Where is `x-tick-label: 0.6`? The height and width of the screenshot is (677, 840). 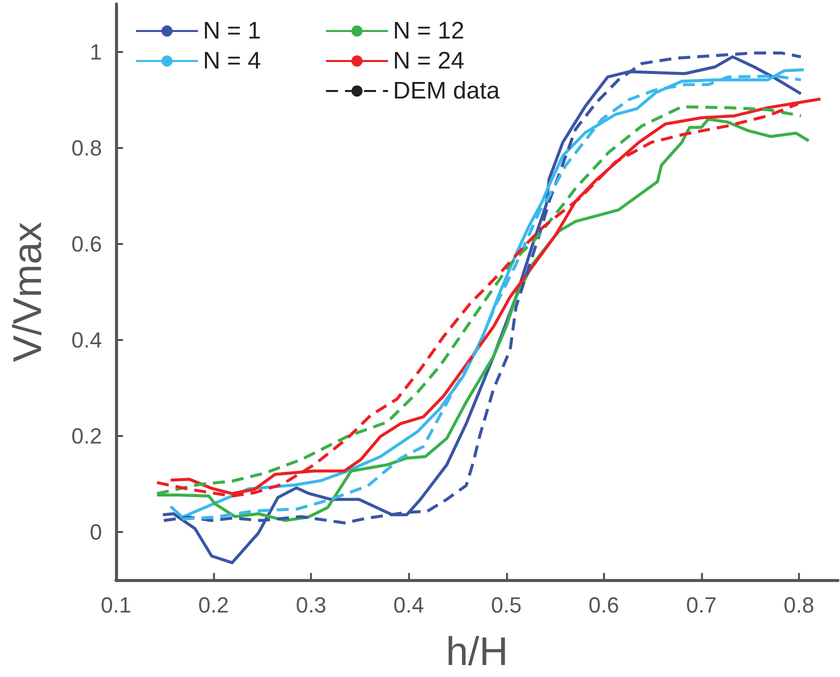 x-tick-label: 0.6 is located at coordinates (604, 605).